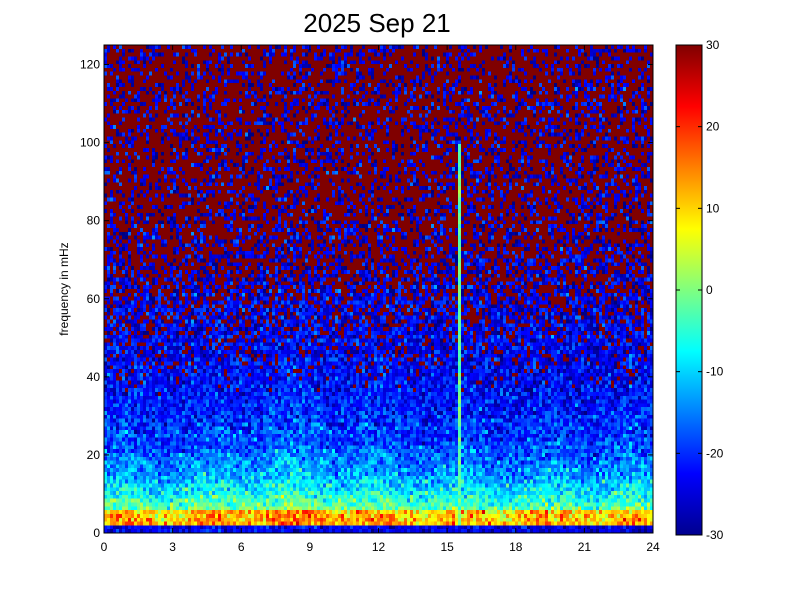  What do you see at coordinates (653, 547) in the screenshot?
I see `x-tick-label: 24` at bounding box center [653, 547].